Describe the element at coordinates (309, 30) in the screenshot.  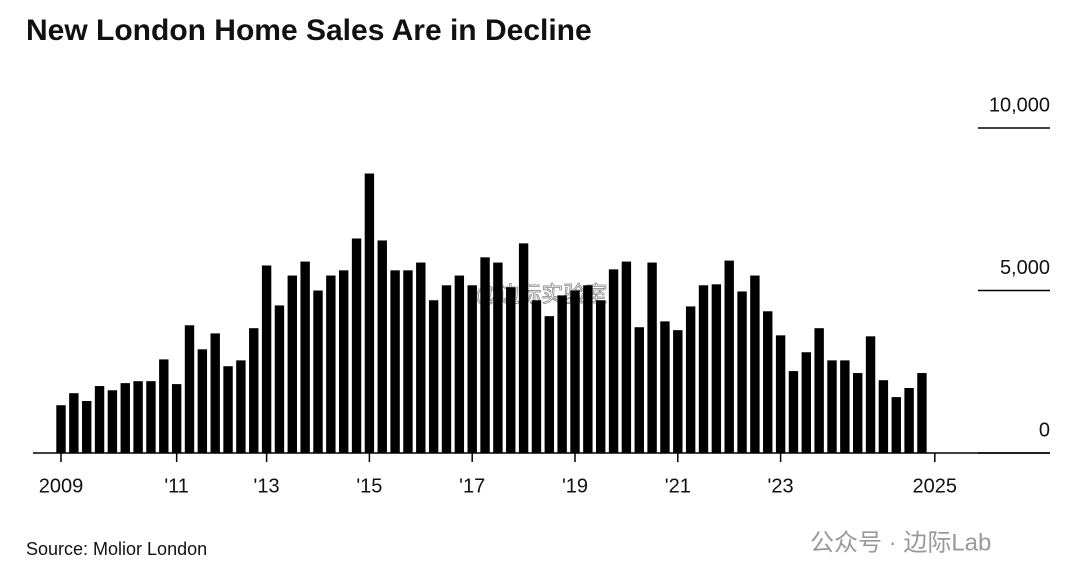
I see `chart-title: New London Home Sales Are in Decline` at that location.